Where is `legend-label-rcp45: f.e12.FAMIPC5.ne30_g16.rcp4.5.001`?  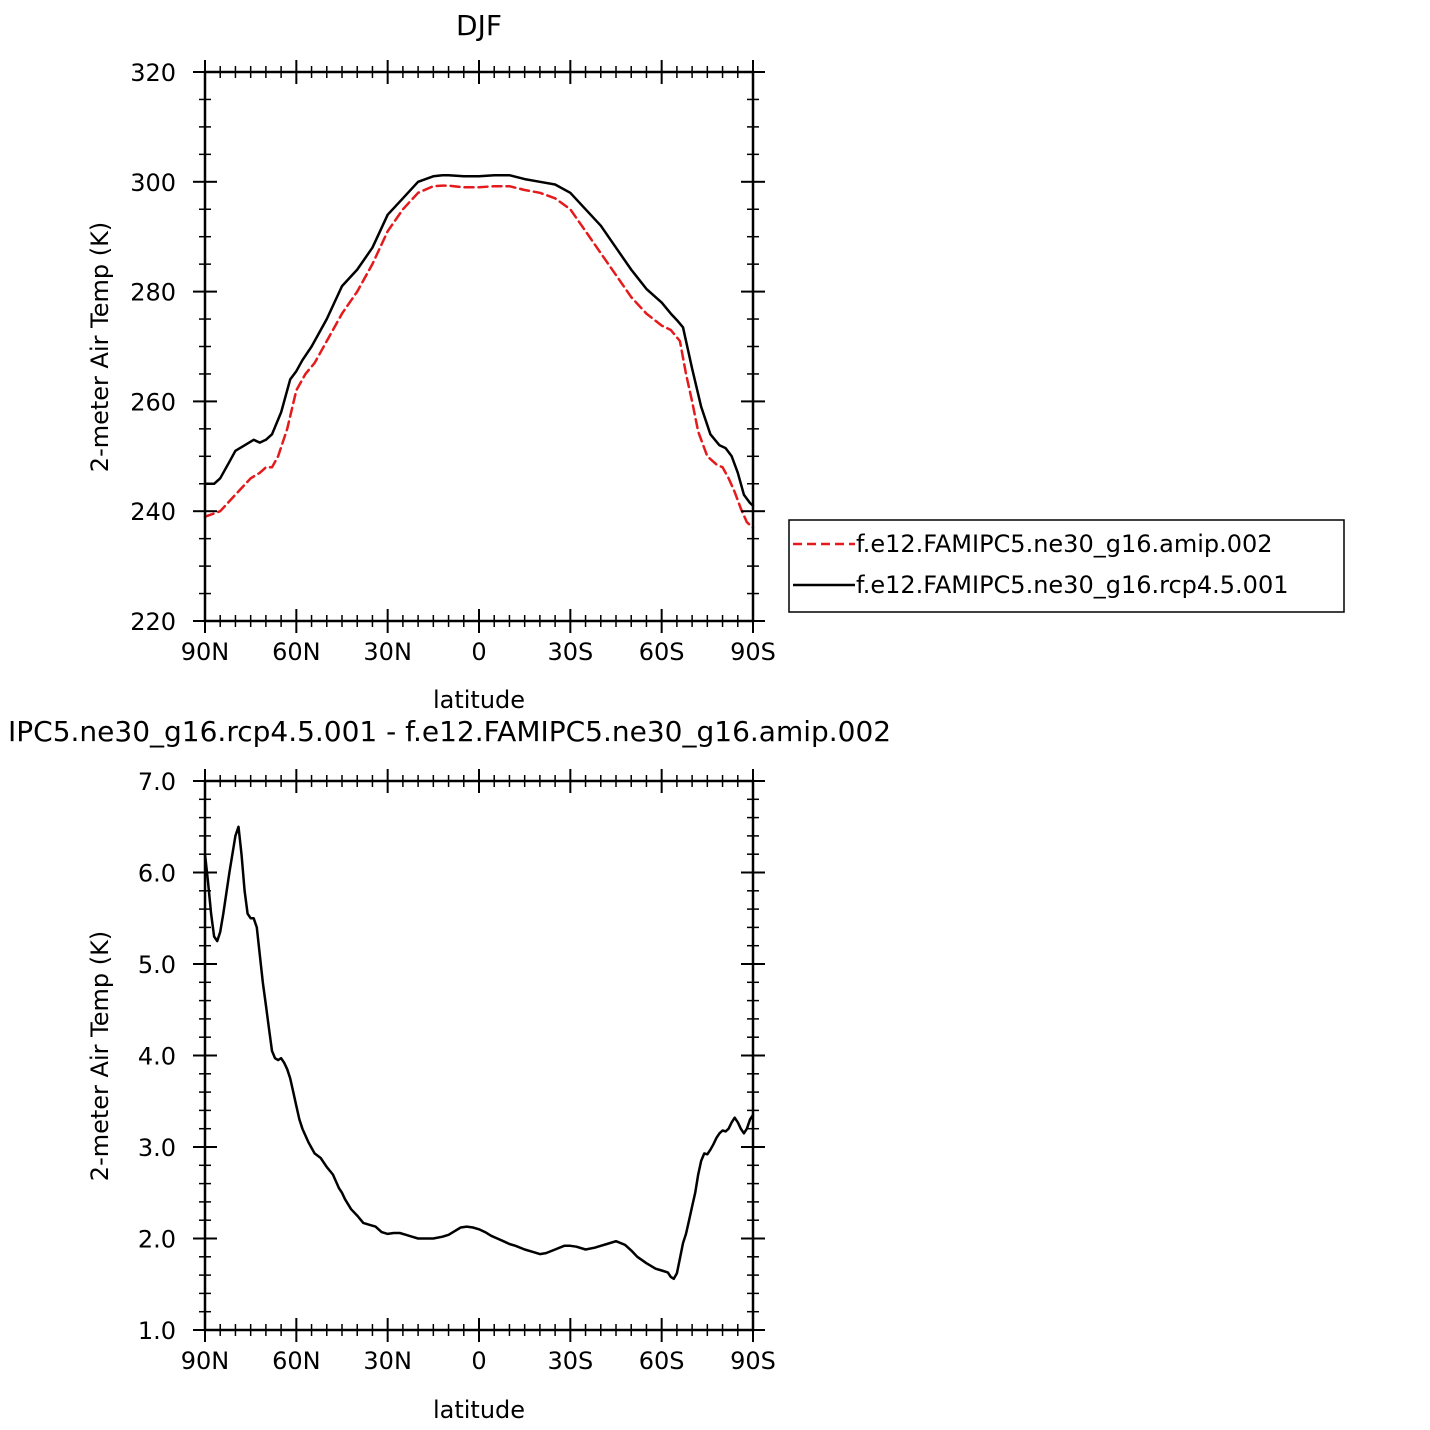
legend-label-rcp45: f.e12.FAMIPC5.ne30_g16.rcp4.5.001 is located at coordinates (1072, 585).